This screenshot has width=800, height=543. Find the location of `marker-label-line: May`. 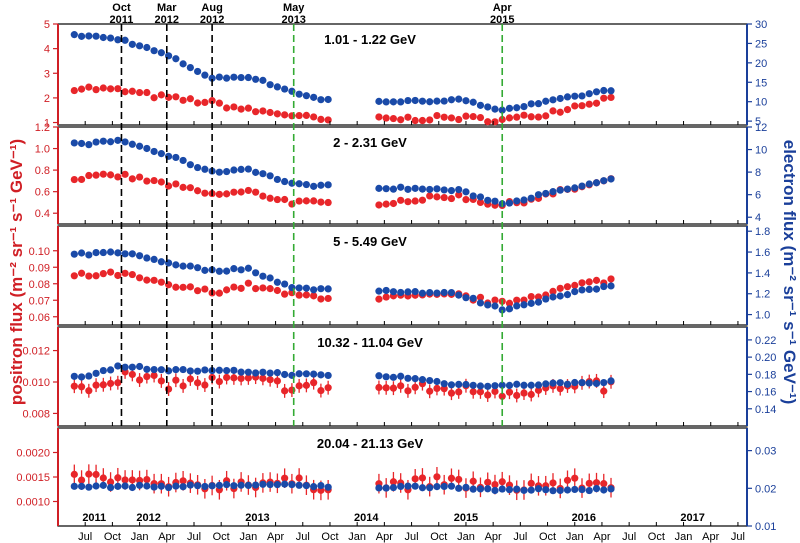

marker-label-line: May is located at coordinates (294, 8).